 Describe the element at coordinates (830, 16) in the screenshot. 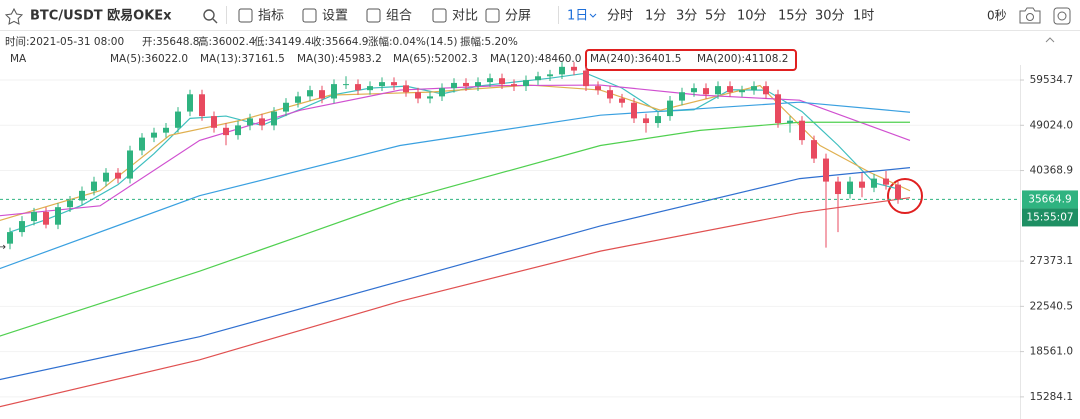

I see `interval-button: 30分` at that location.